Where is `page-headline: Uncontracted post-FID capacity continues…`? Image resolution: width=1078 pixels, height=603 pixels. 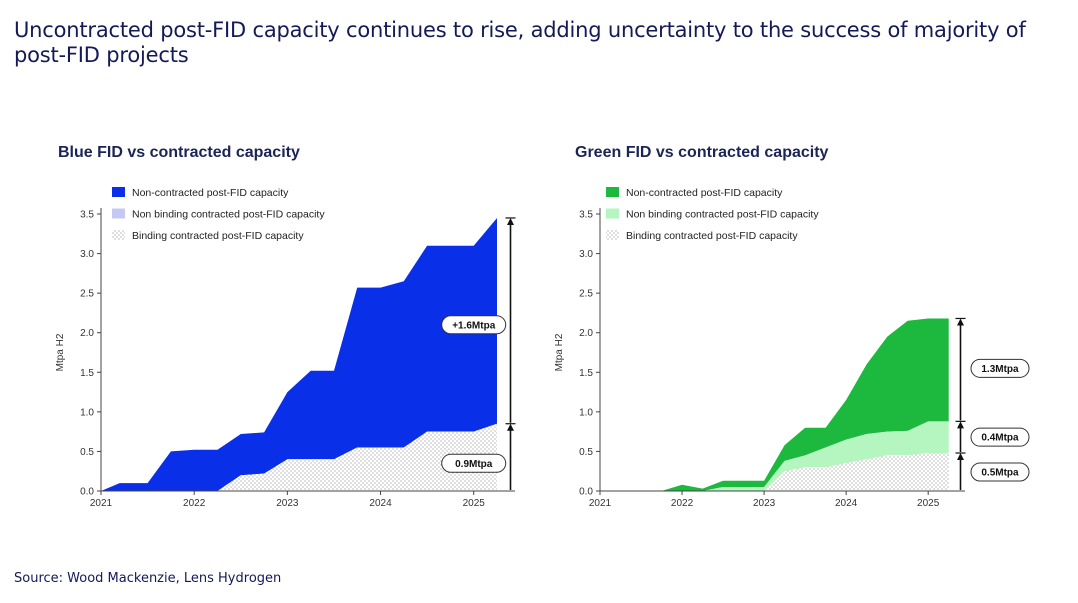
page-headline: Uncontracted post-FID capacity continues… is located at coordinates (520, 42).